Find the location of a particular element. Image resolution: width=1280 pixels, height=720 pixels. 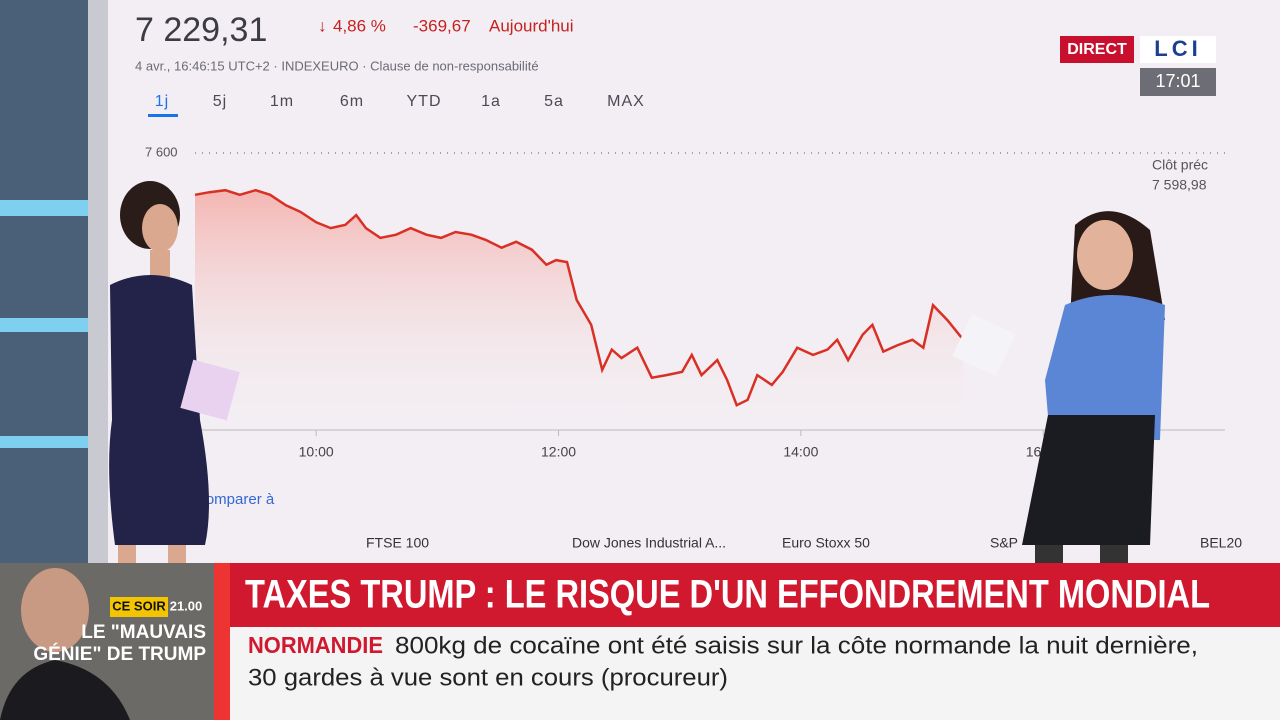

prev-close: 7 598,98 is located at coordinates (1179, 185).